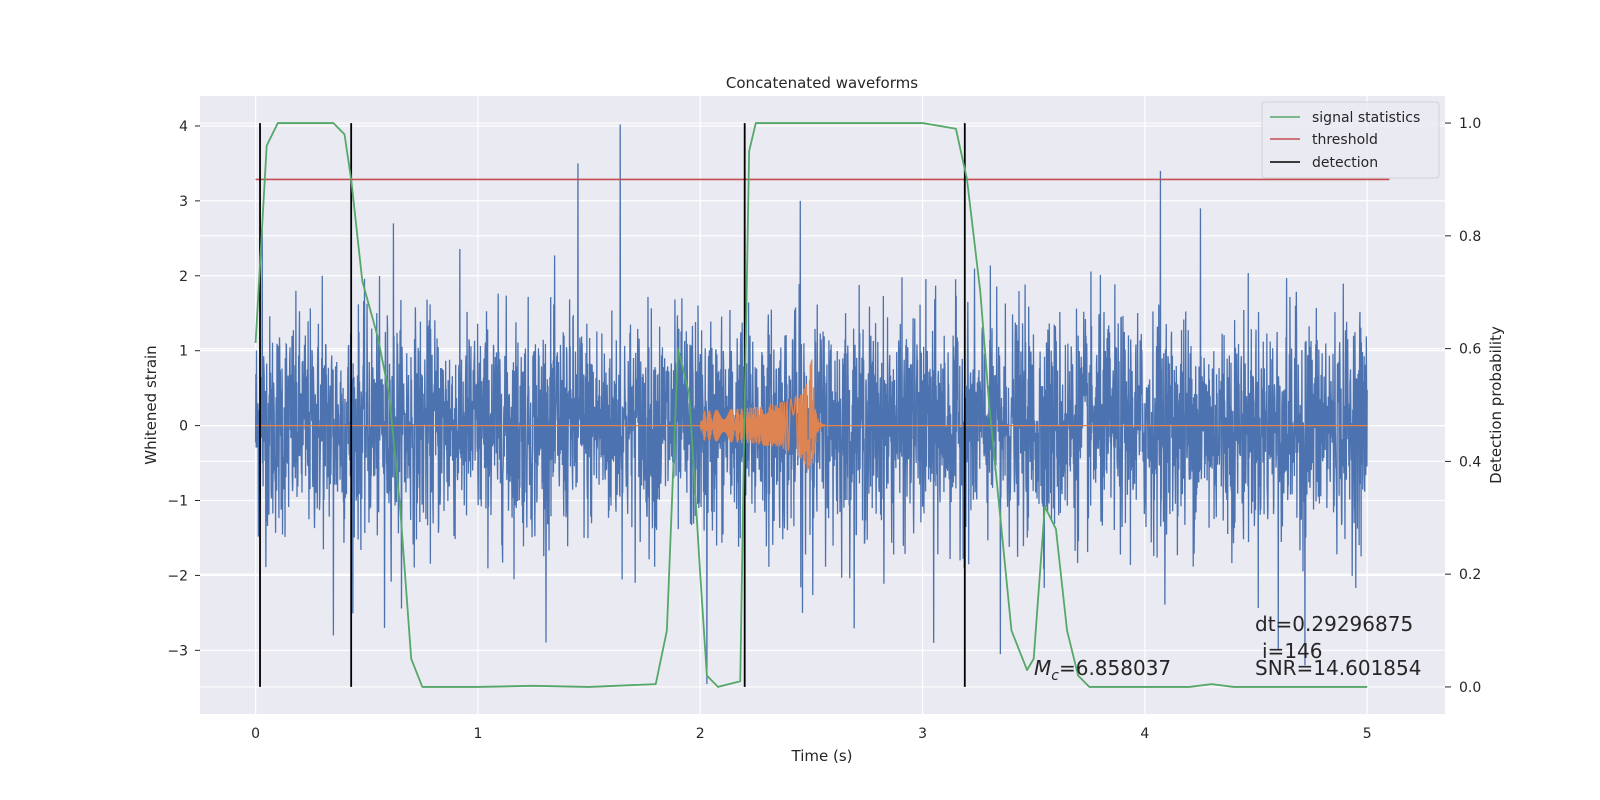  Describe the element at coordinates (477, 734) in the screenshot. I see `x-tick-label: 1` at that location.